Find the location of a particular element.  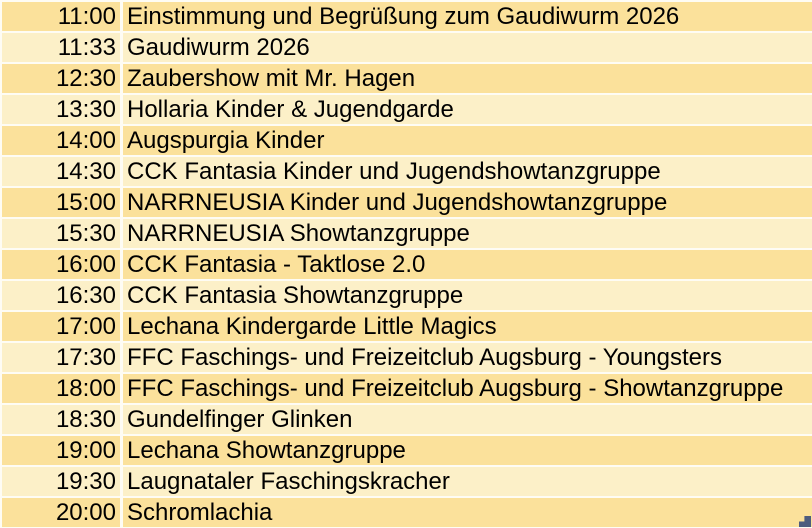

schedule-row: 17:00 Lechana Kindergarde Little Magics is located at coordinates (407, 326).